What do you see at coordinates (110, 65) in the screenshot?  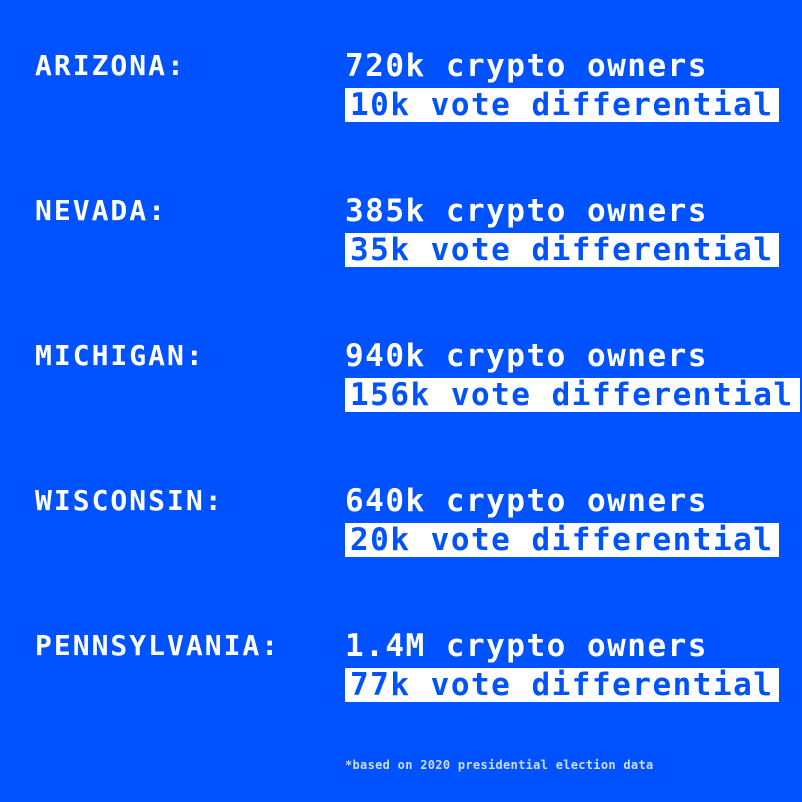 I see `state-label: ARIZONA:` at bounding box center [110, 65].